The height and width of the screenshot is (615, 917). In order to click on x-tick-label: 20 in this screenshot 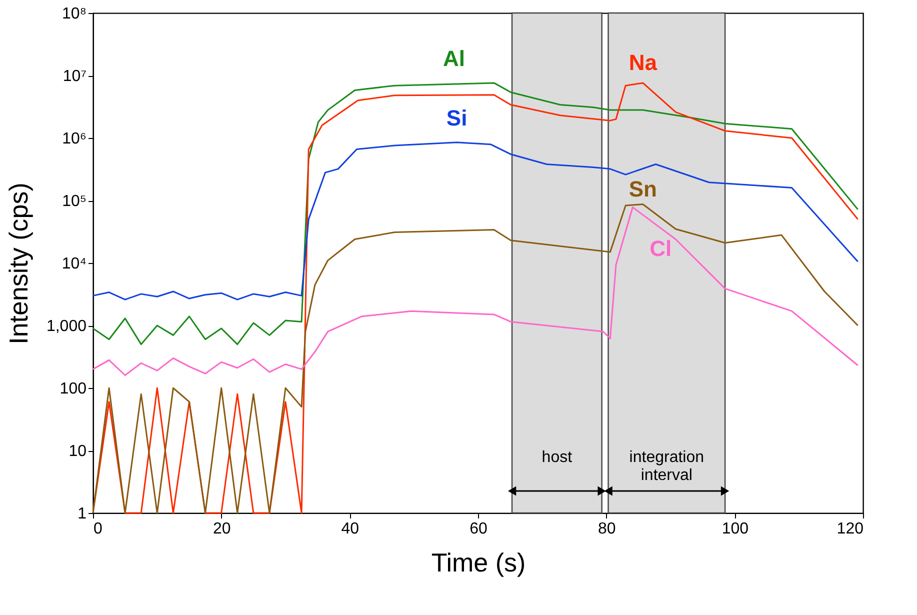, I will do `click(221, 529)`.